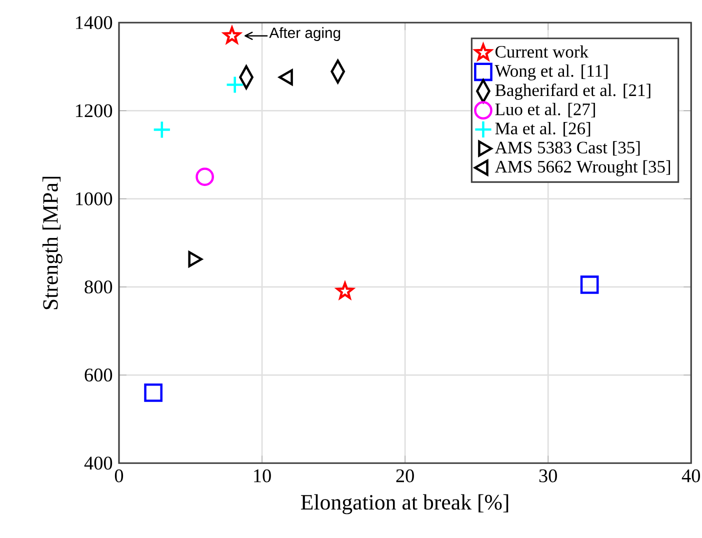 This screenshot has width=702, height=538. I want to click on x-axis-title: Elongation at break [%], so click(404, 504).